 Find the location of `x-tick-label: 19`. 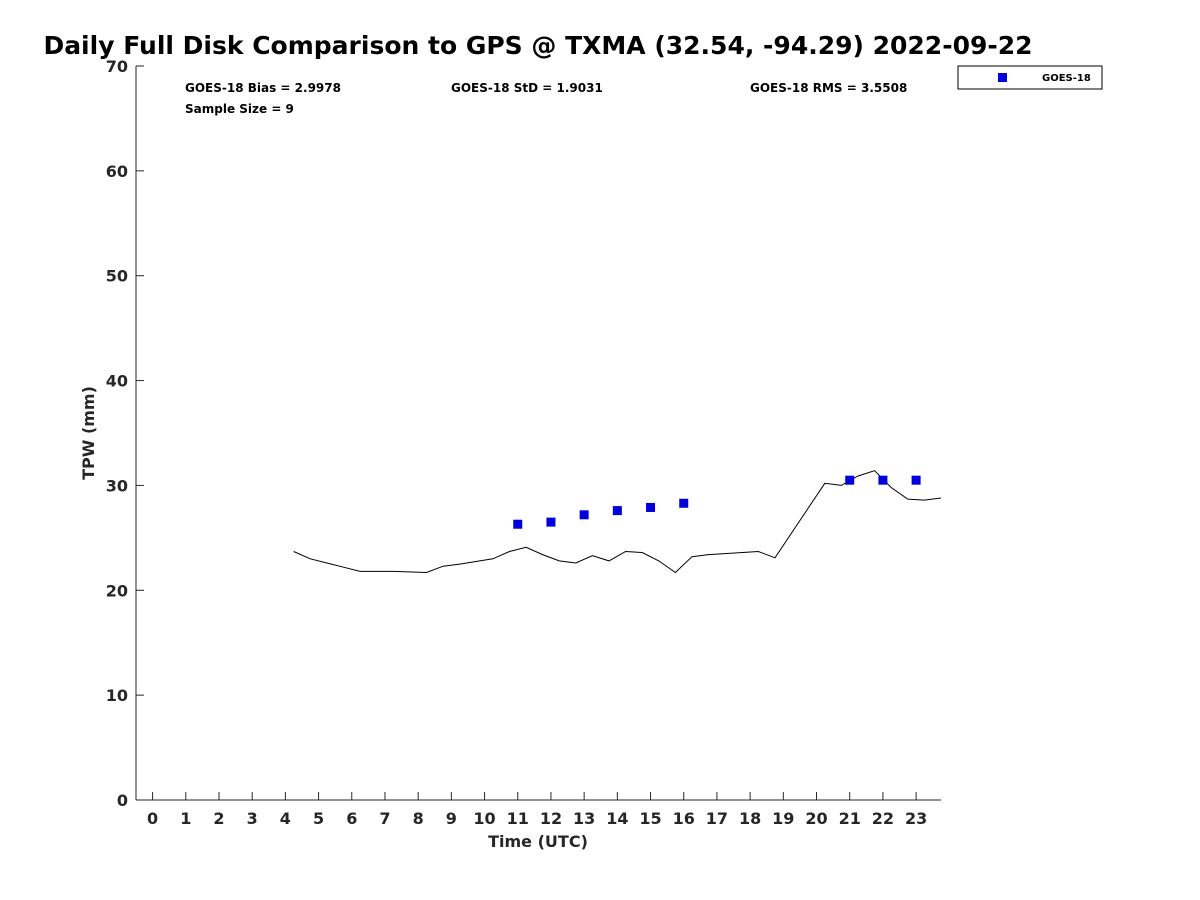

x-tick-label: 19 is located at coordinates (783, 818).